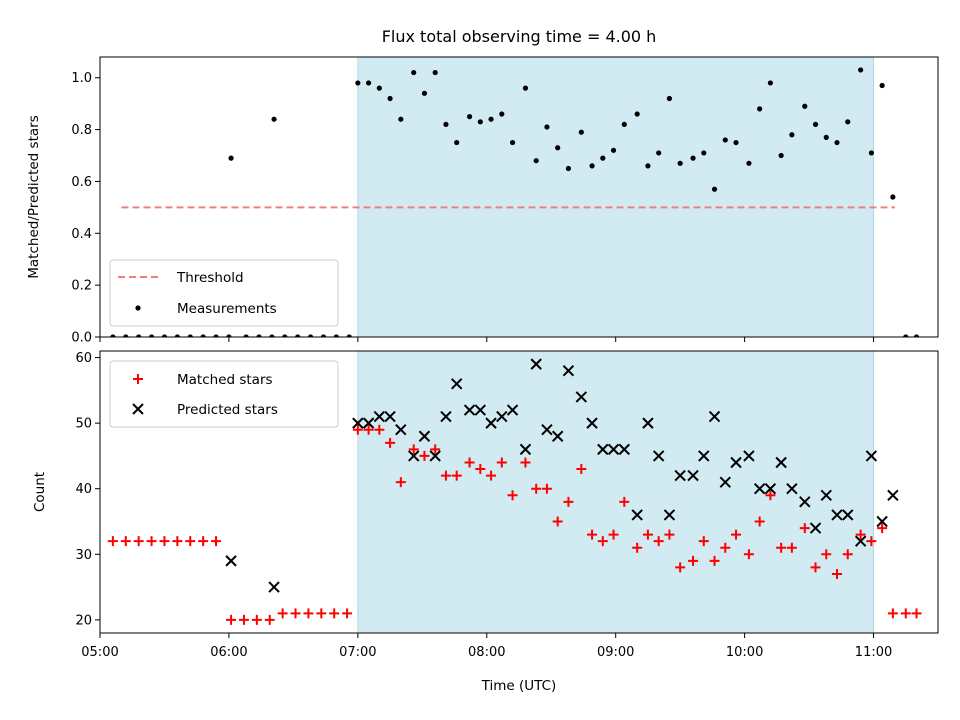  I want to click on ratio-legend-box, so click(224, 293).